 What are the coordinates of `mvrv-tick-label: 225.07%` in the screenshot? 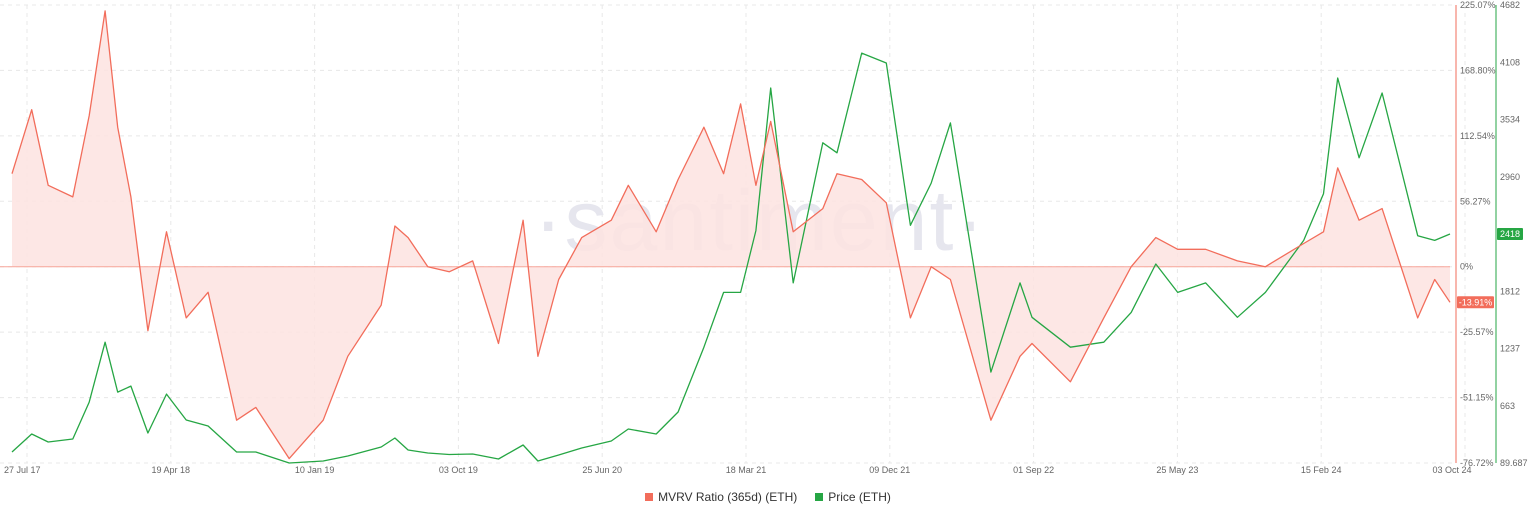 It's located at (1478, 5).